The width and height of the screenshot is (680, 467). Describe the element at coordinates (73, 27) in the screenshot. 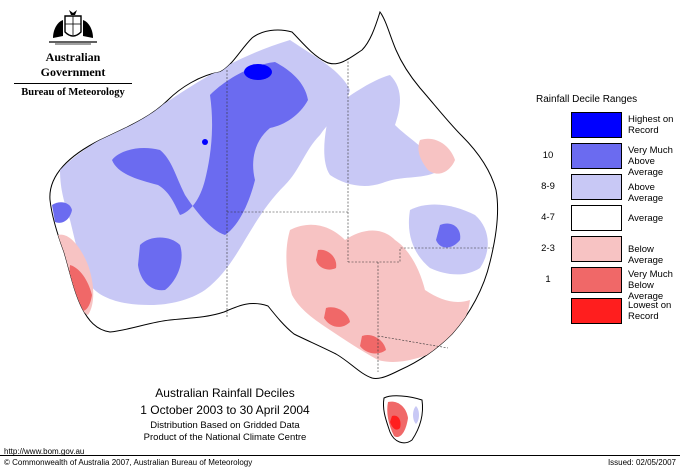

I see `coat-of-arms-icon` at that location.